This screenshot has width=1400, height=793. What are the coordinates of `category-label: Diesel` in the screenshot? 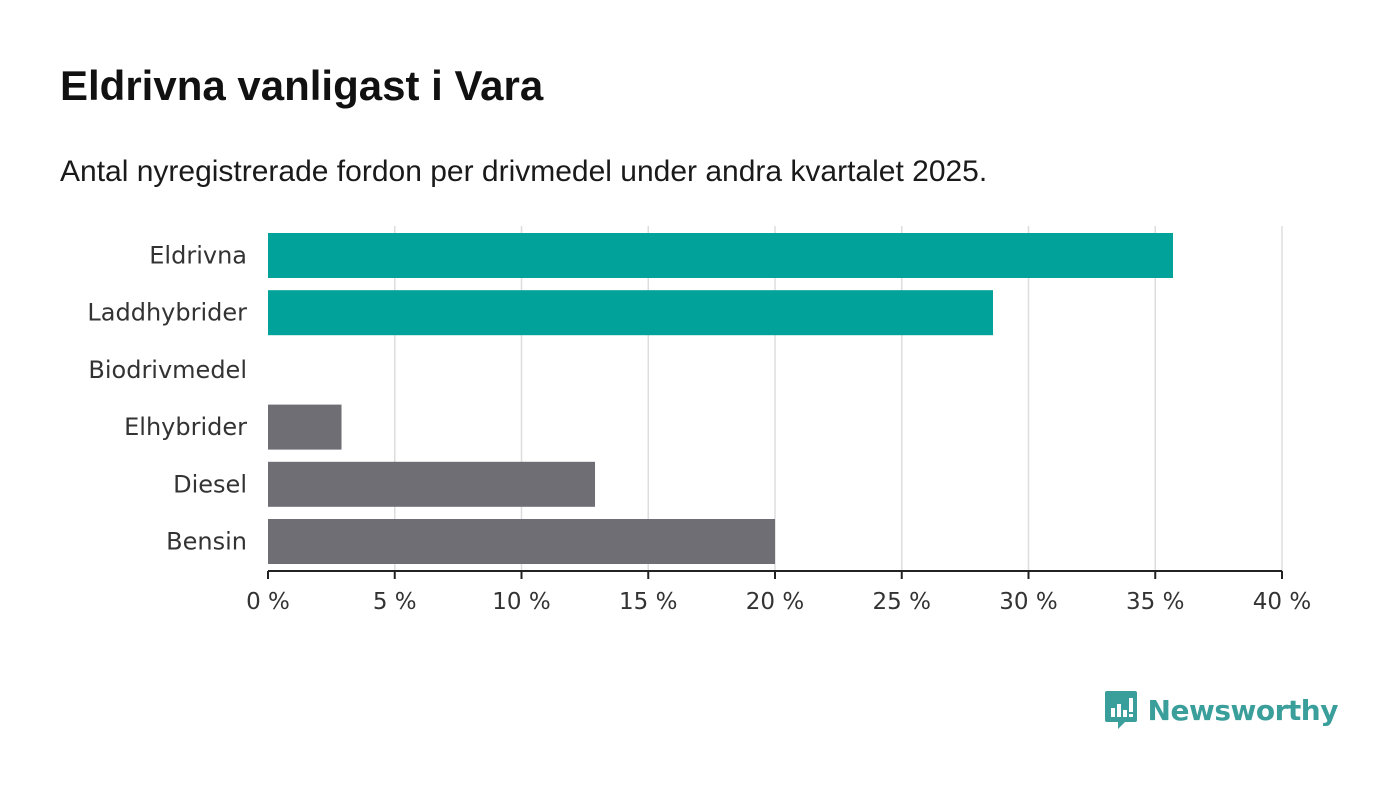 It's located at (210, 484).